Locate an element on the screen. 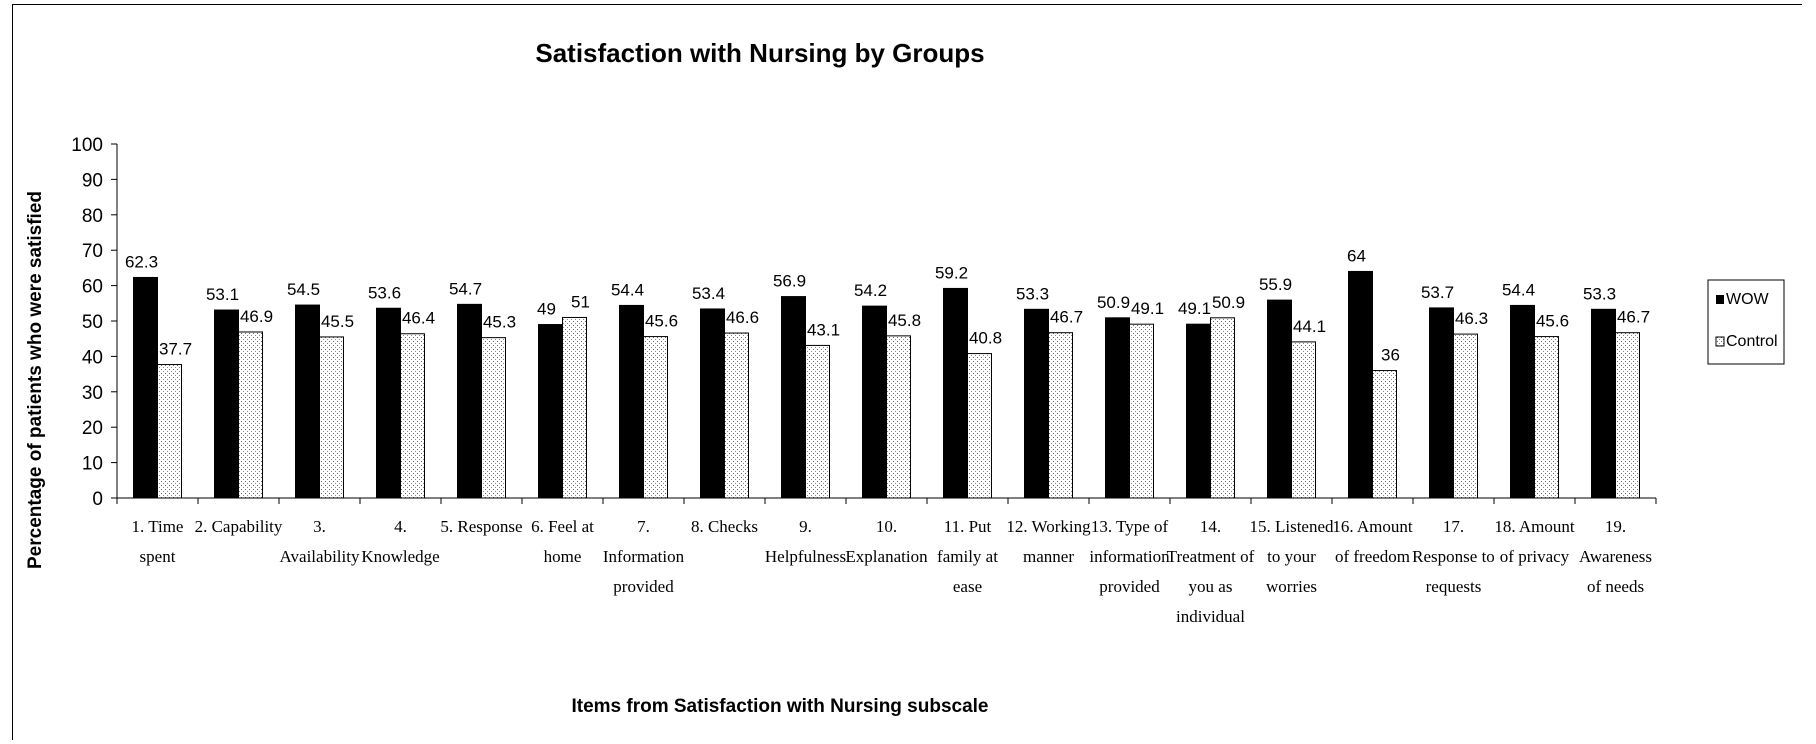  y-tick-label: 30 is located at coordinates (92, 393).